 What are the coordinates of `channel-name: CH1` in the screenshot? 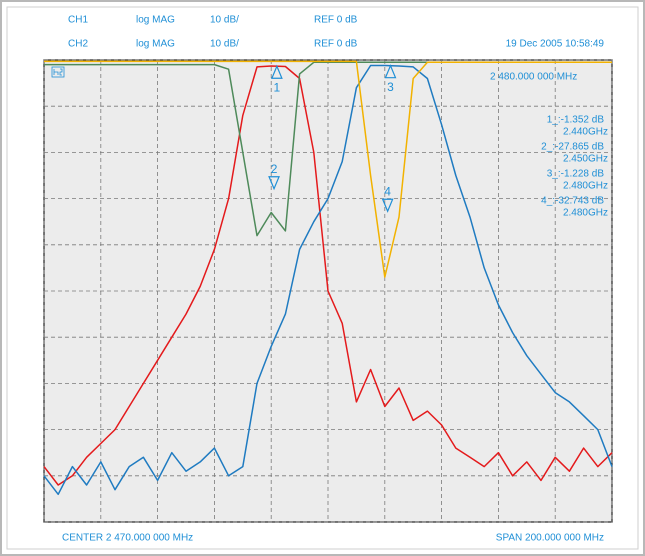 It's located at (78, 20).